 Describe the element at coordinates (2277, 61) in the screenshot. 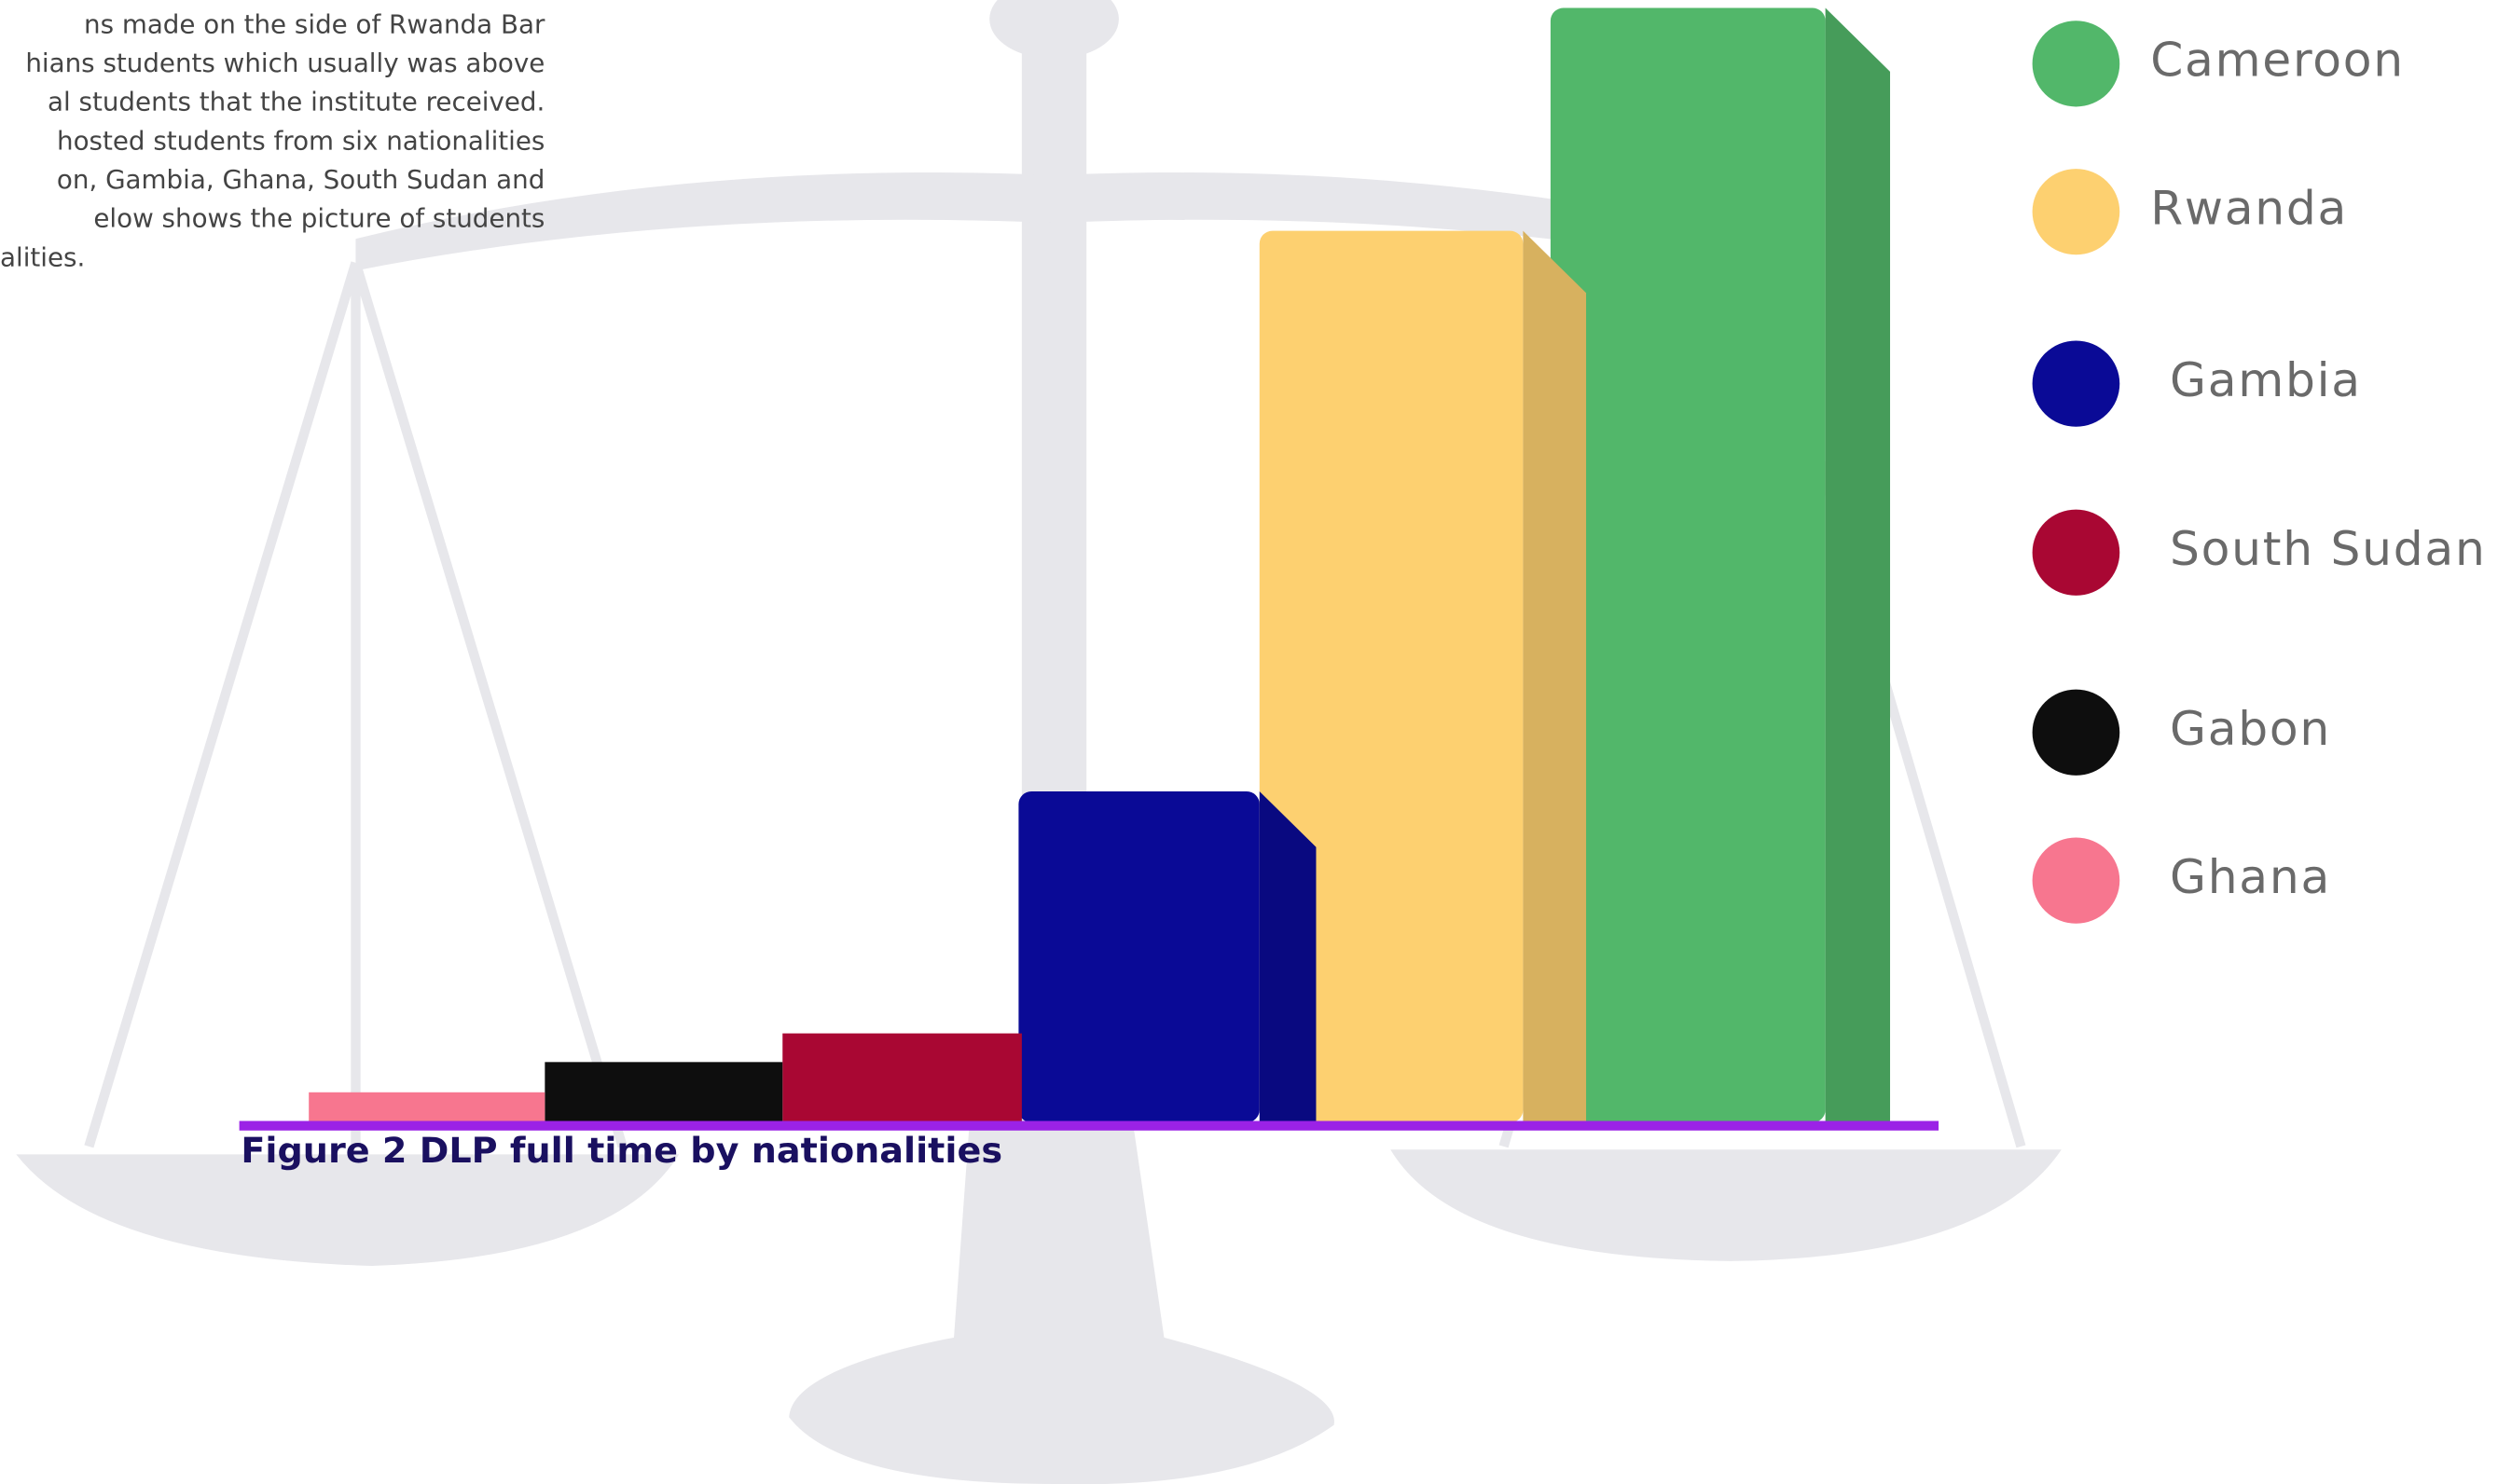

I see `legend-label: Cameroon` at that location.